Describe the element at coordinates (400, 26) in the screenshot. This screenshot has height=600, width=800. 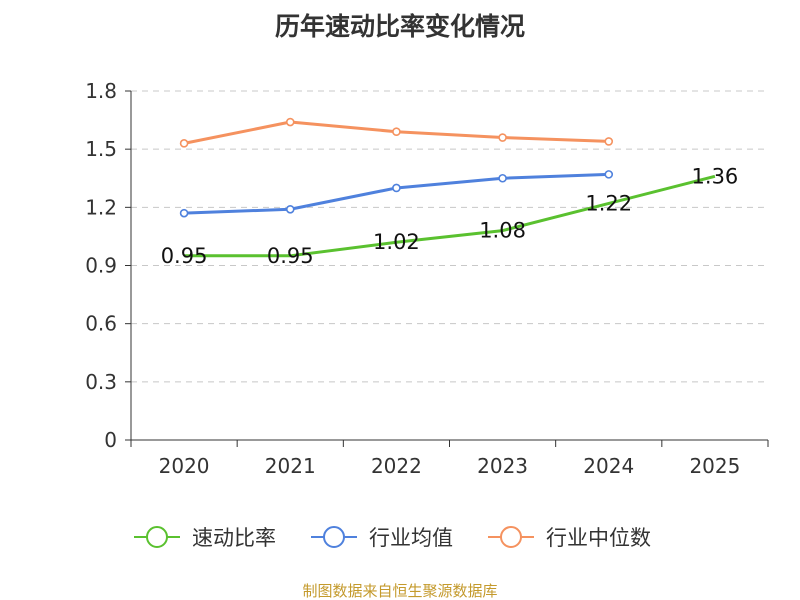
I see `chart-title: 历年速动比率变化情况` at that location.